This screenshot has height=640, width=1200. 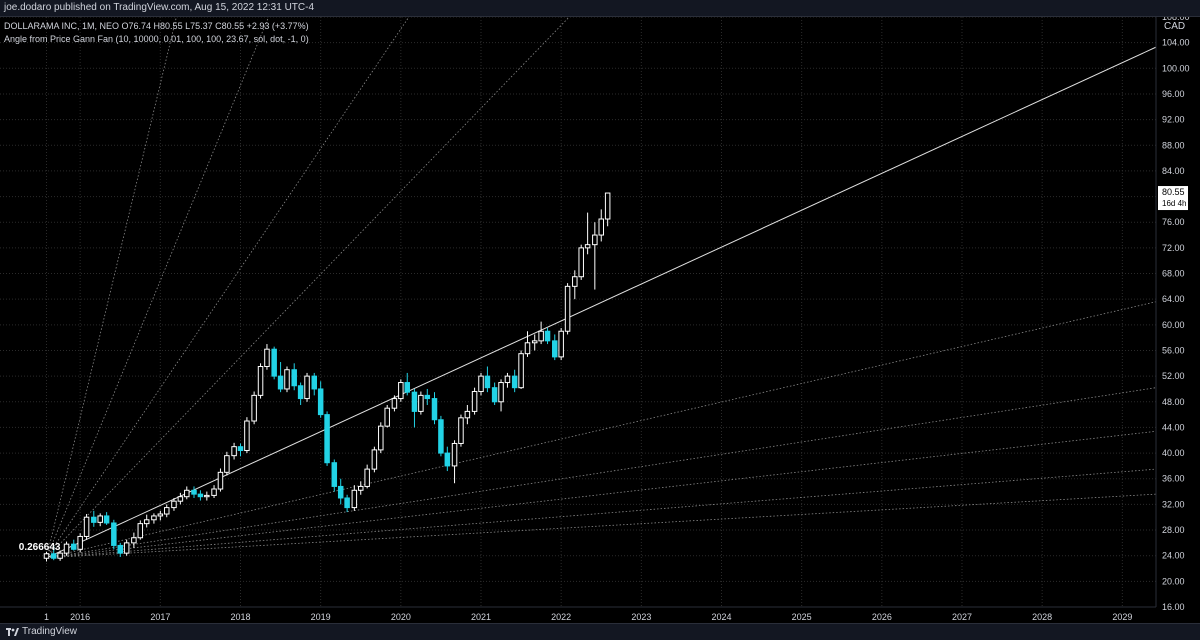 I want to click on time-tick-label: 1, so click(x=46, y=617).